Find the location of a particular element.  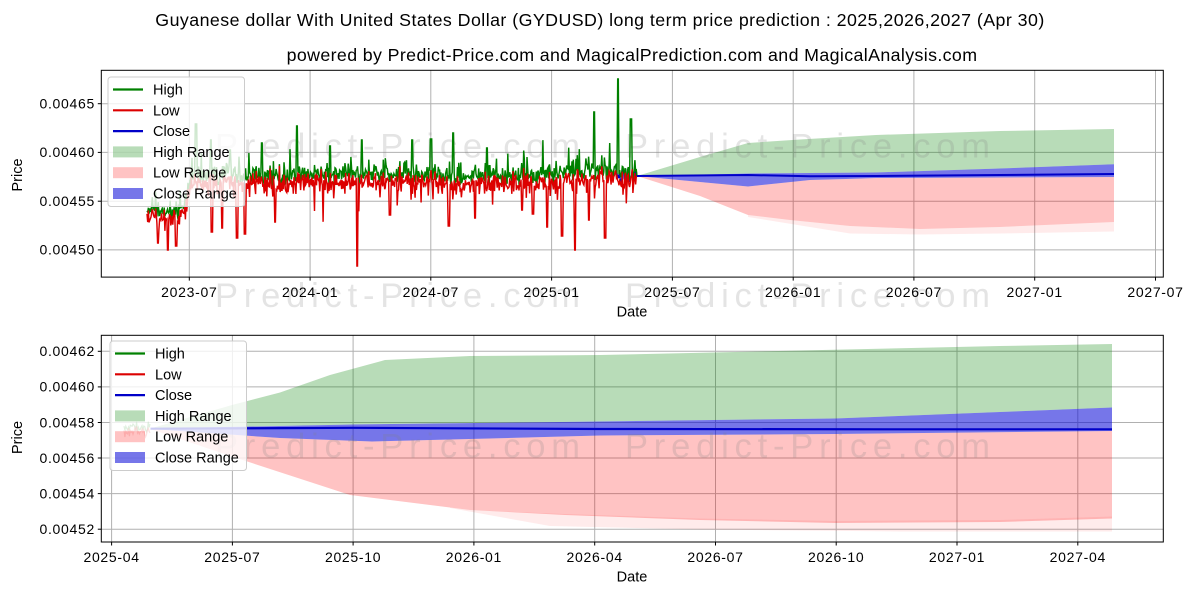

svg-text: 2024-01 is located at coordinates (310, 292).